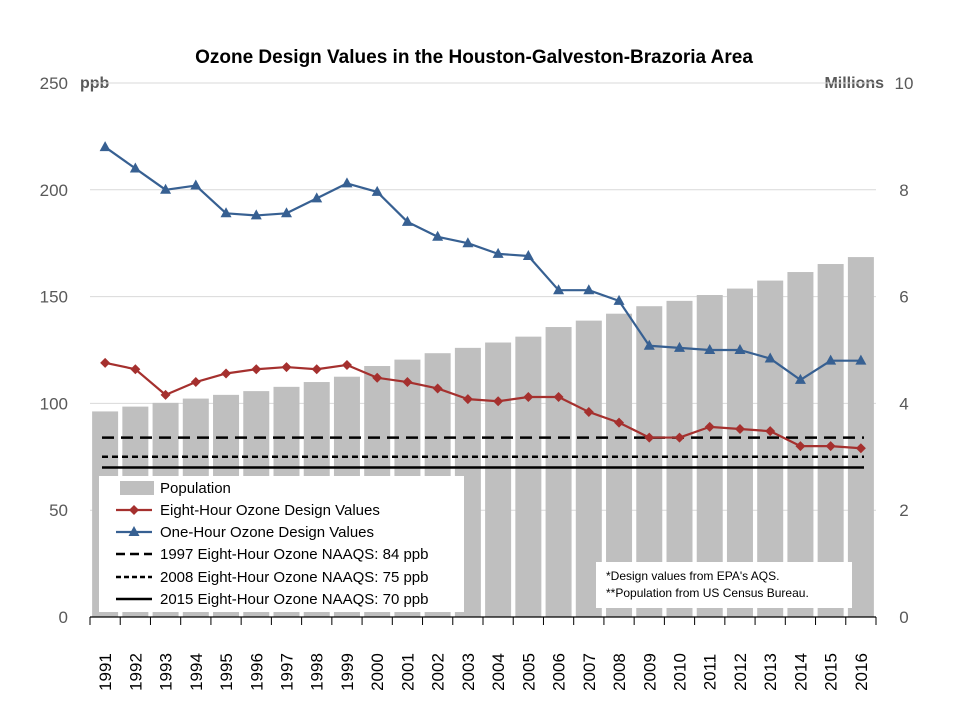 The height and width of the screenshot is (720, 960). What do you see at coordinates (770, 672) in the screenshot?
I see `x-tick-label: 2013` at bounding box center [770, 672].